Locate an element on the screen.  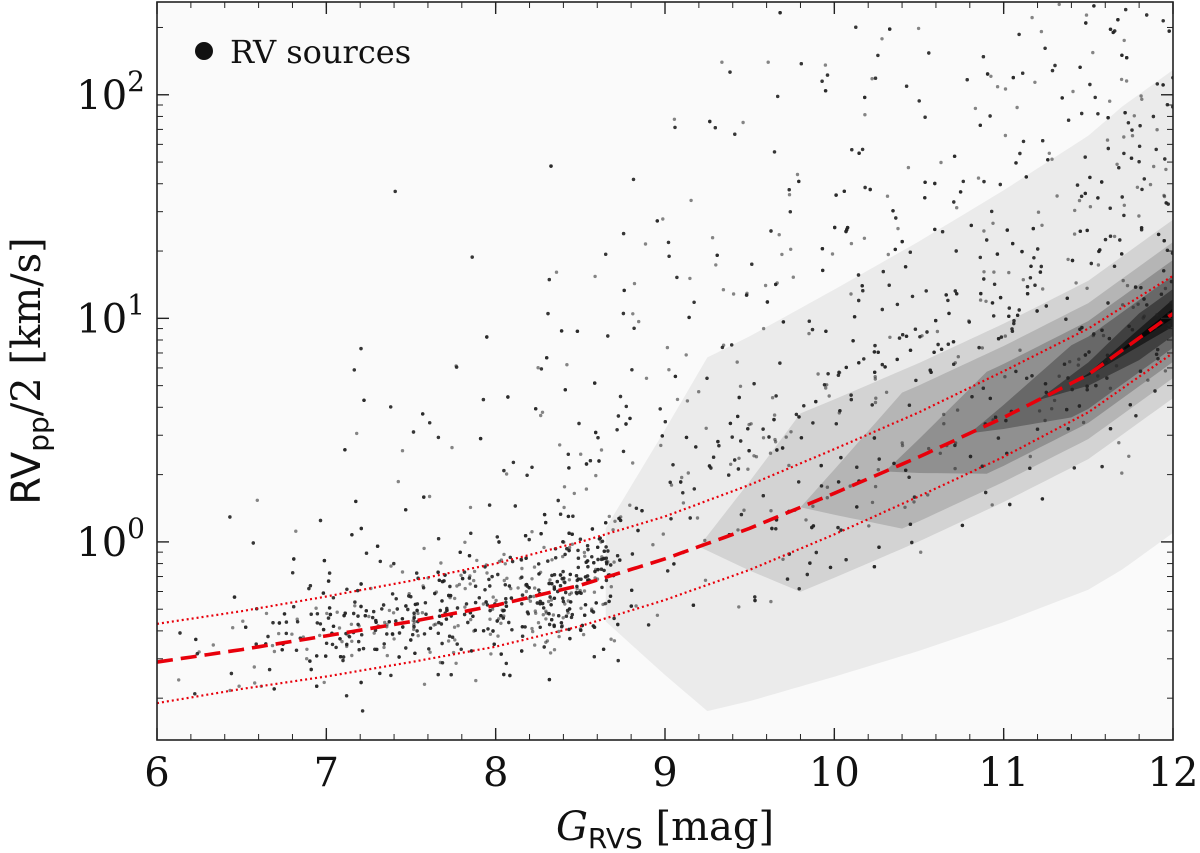
y-axis-label-sub: pp is located at coordinates (38, 434).